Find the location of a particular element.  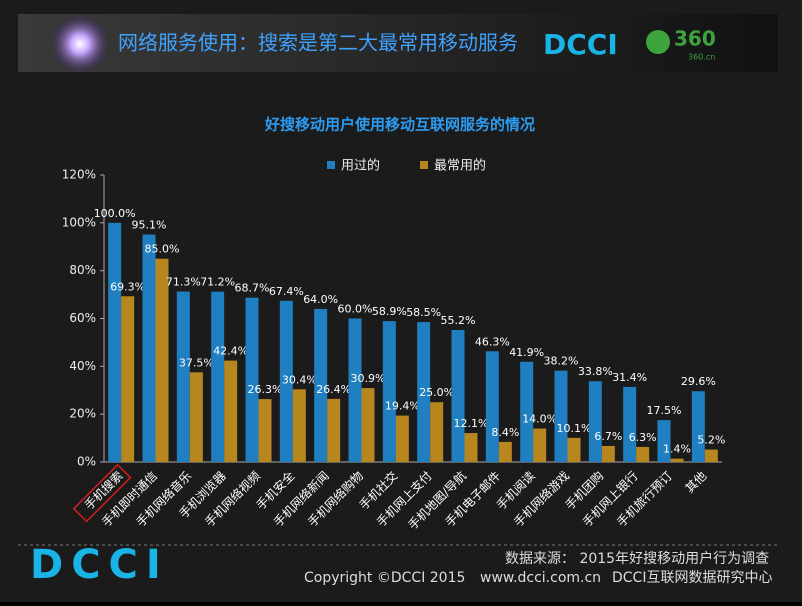

value-label: 12.1% is located at coordinates (471, 423).